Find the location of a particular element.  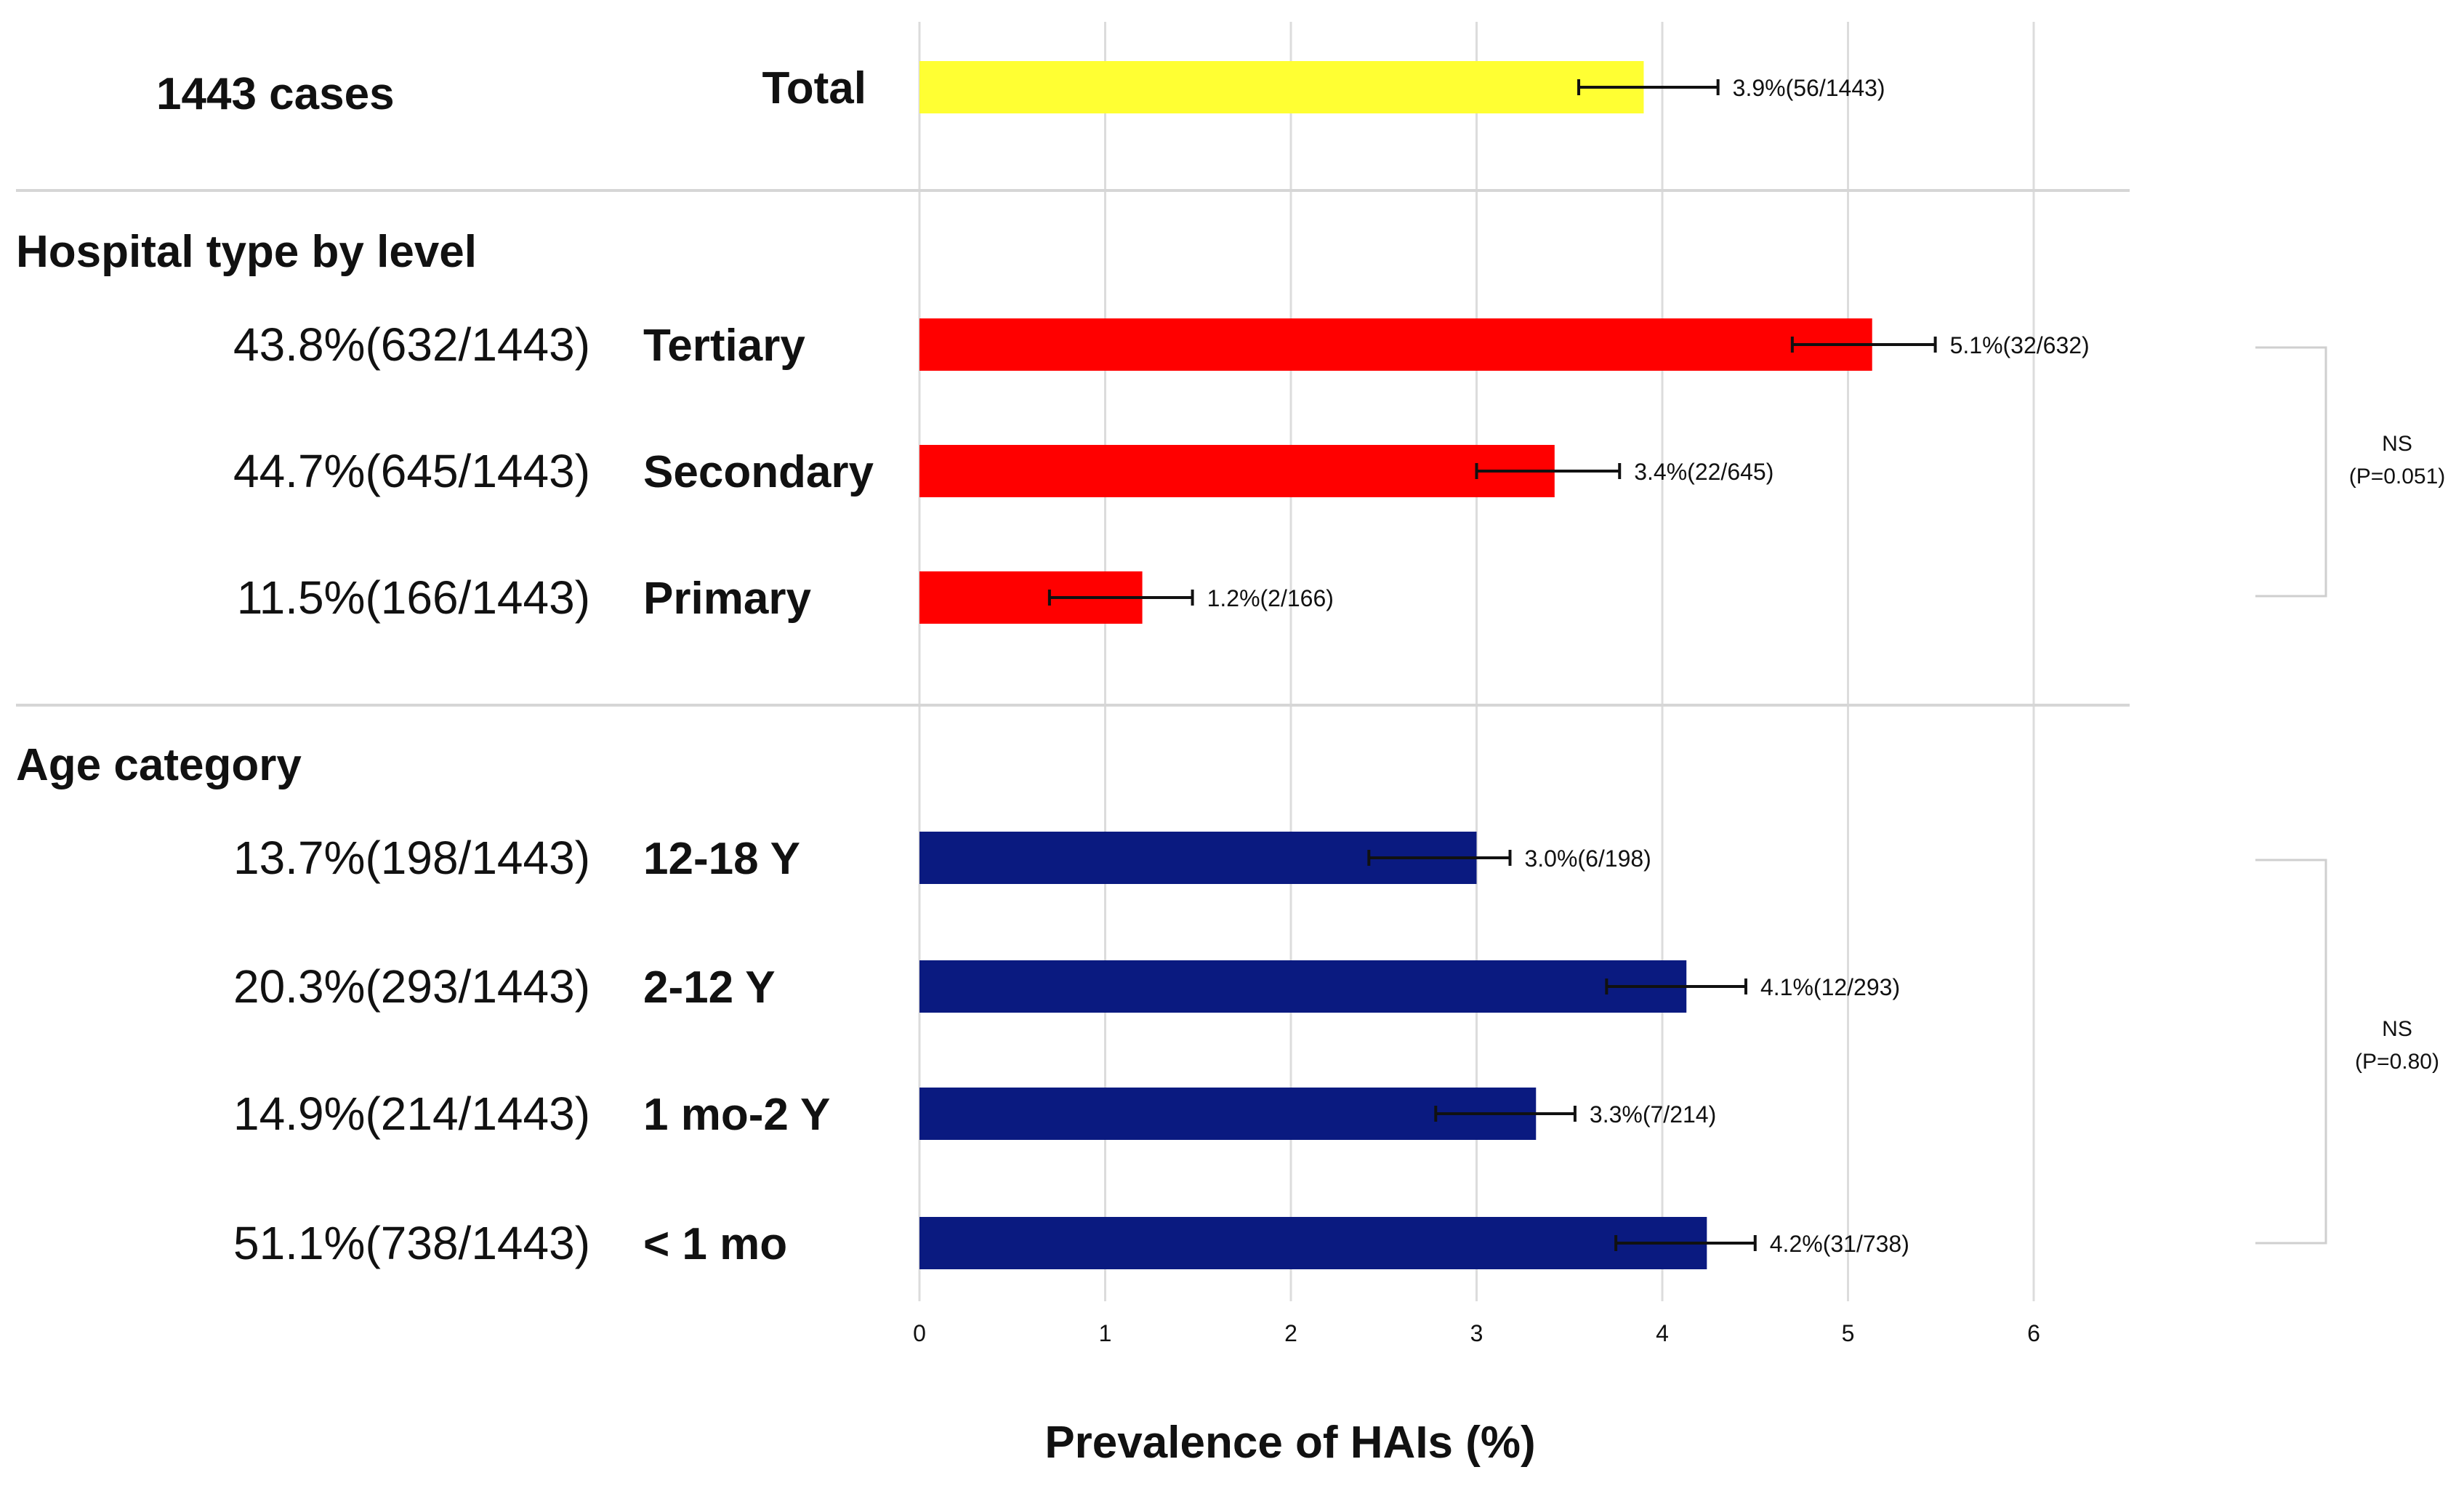

significance-label-hospital: NS is located at coordinates (2397, 444).